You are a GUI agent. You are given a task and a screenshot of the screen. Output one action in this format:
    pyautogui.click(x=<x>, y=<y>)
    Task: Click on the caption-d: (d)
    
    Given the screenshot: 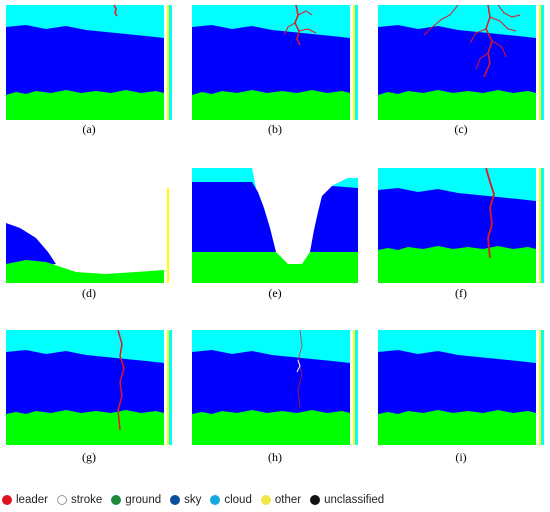 What is the action you would take?
    pyautogui.click(x=89, y=293)
    